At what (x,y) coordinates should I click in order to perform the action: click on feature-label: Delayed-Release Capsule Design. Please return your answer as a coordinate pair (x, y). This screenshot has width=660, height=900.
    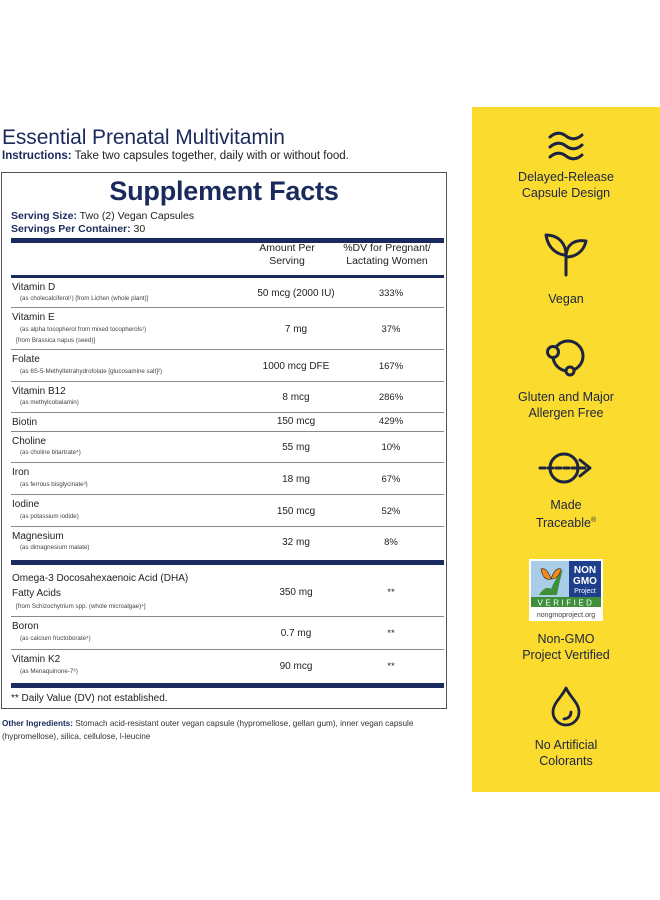
    Looking at the image, I should click on (566, 185).